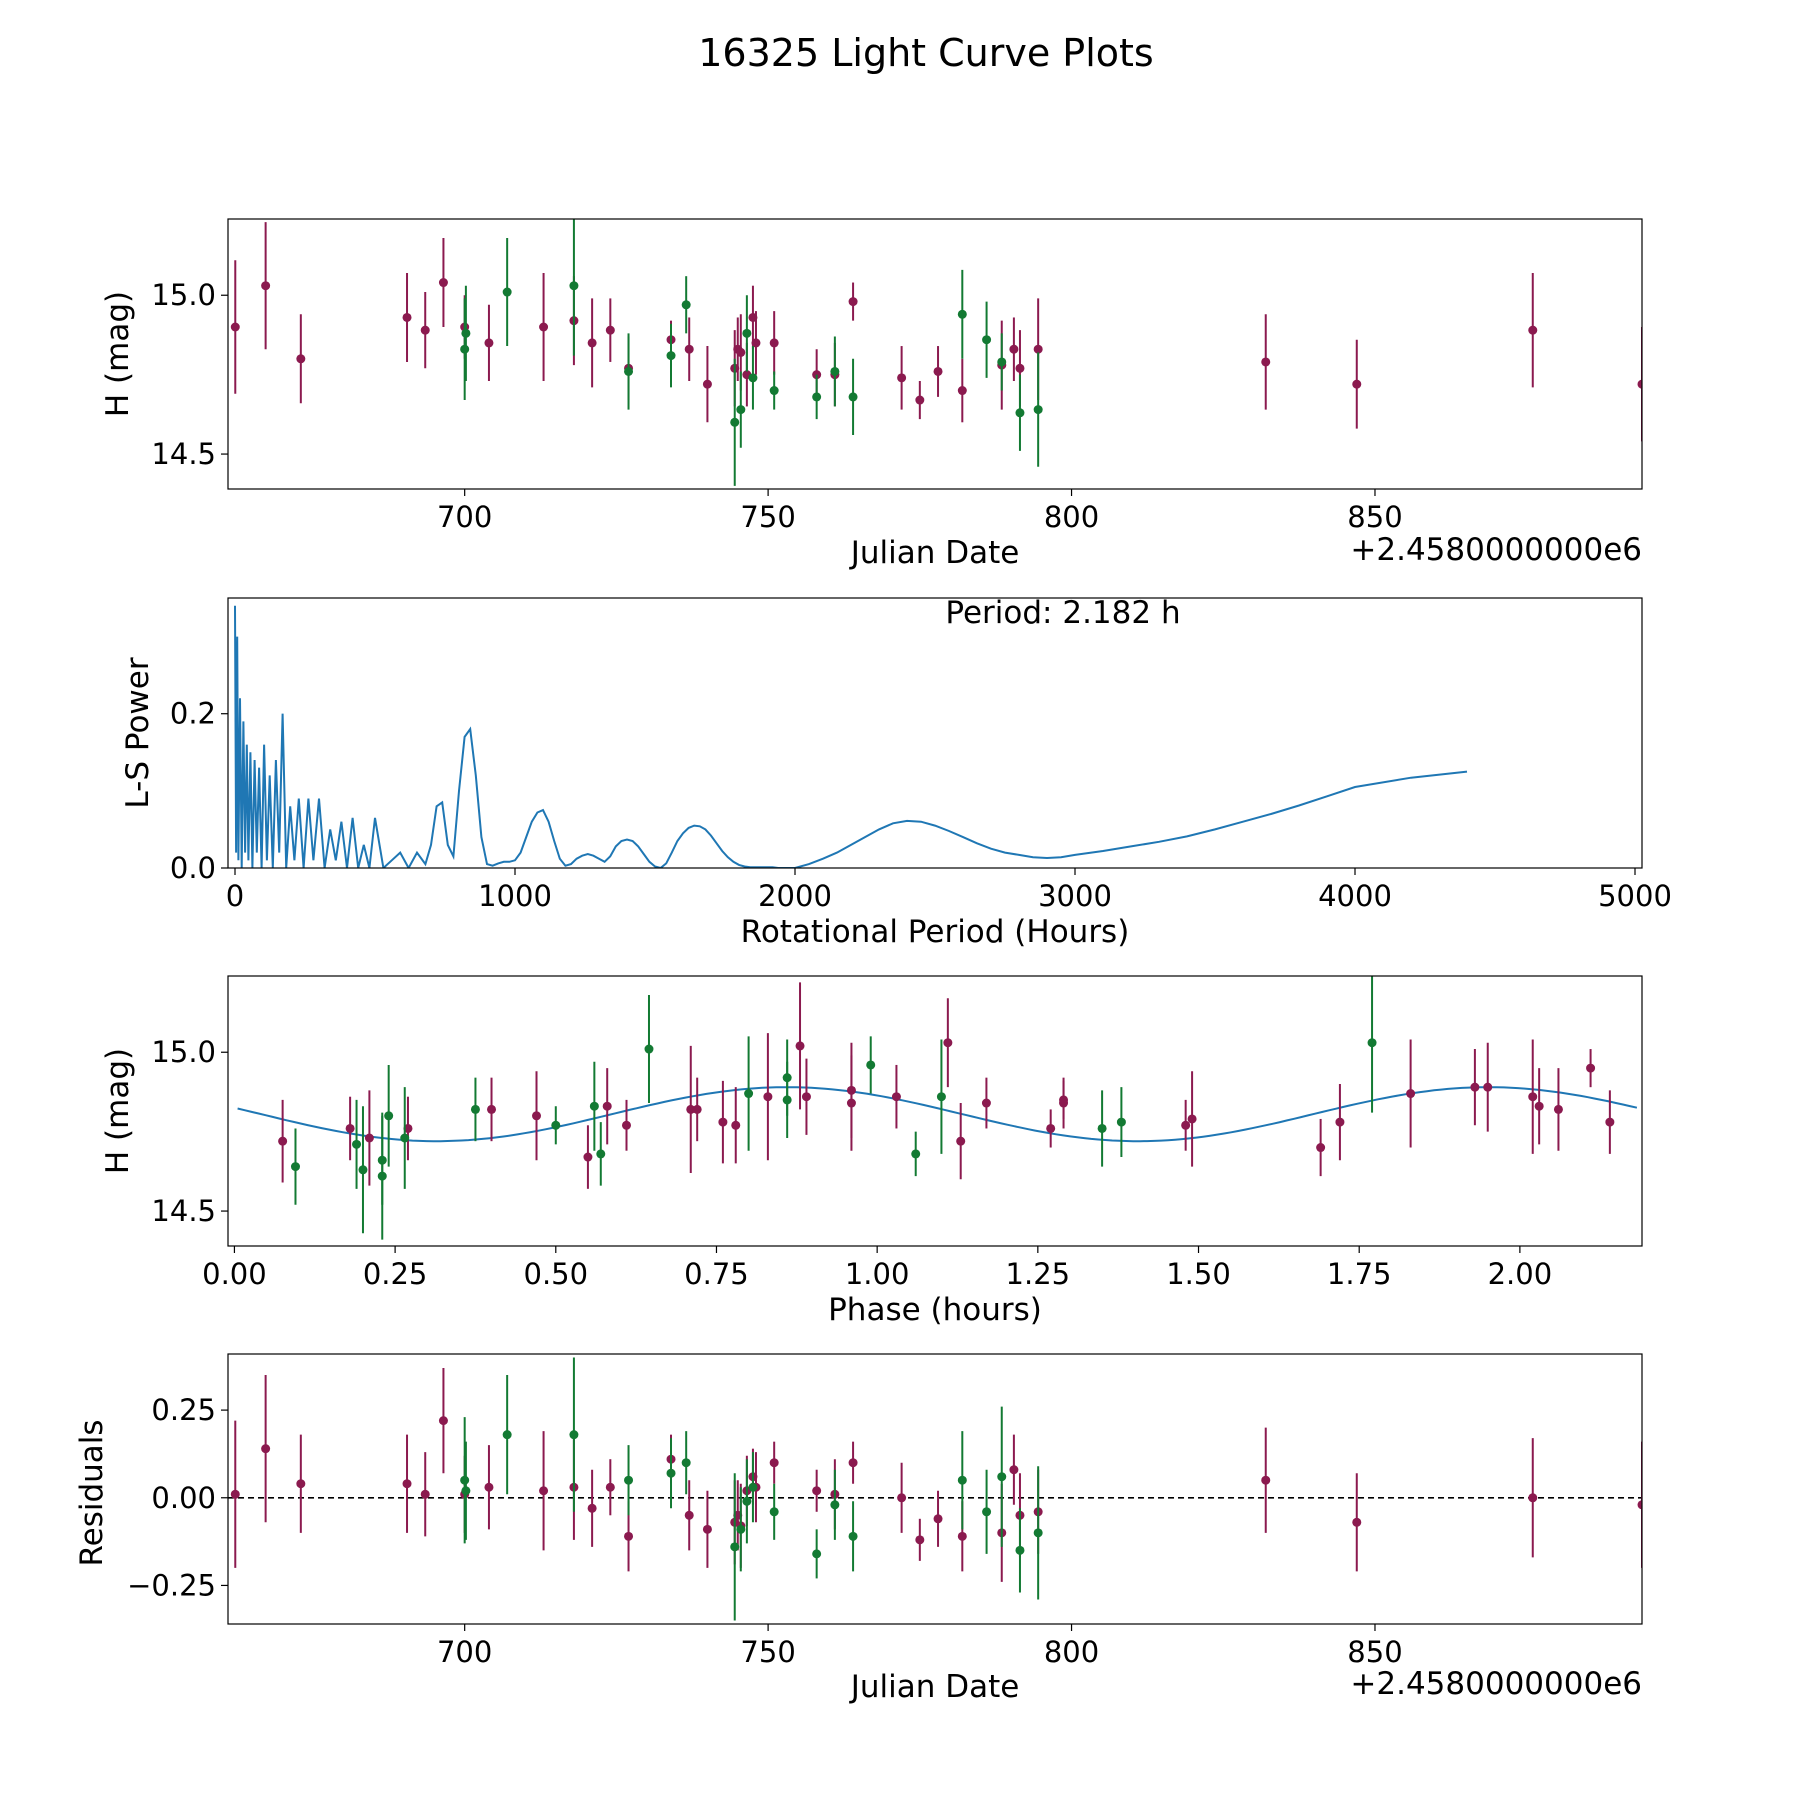 This screenshot has width=1800, height=1800. Describe the element at coordinates (193, 868) in the screenshot. I see `periodogram-ytick-label: 0.0` at that location.